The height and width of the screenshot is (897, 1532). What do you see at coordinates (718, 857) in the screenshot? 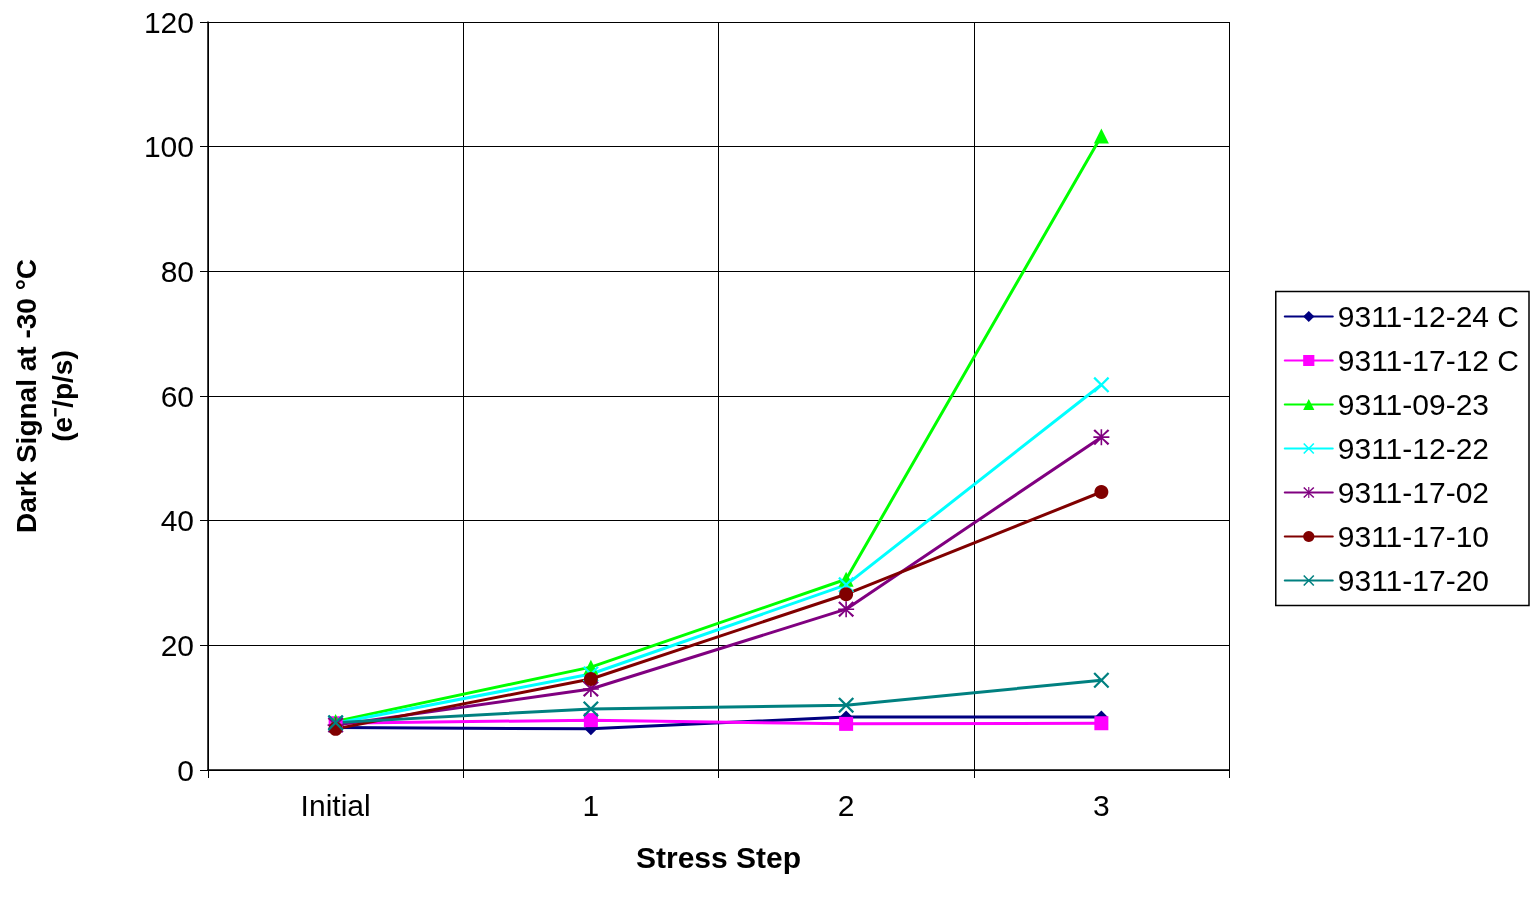
I see `x-axis-title: Stress Step` at bounding box center [718, 857].